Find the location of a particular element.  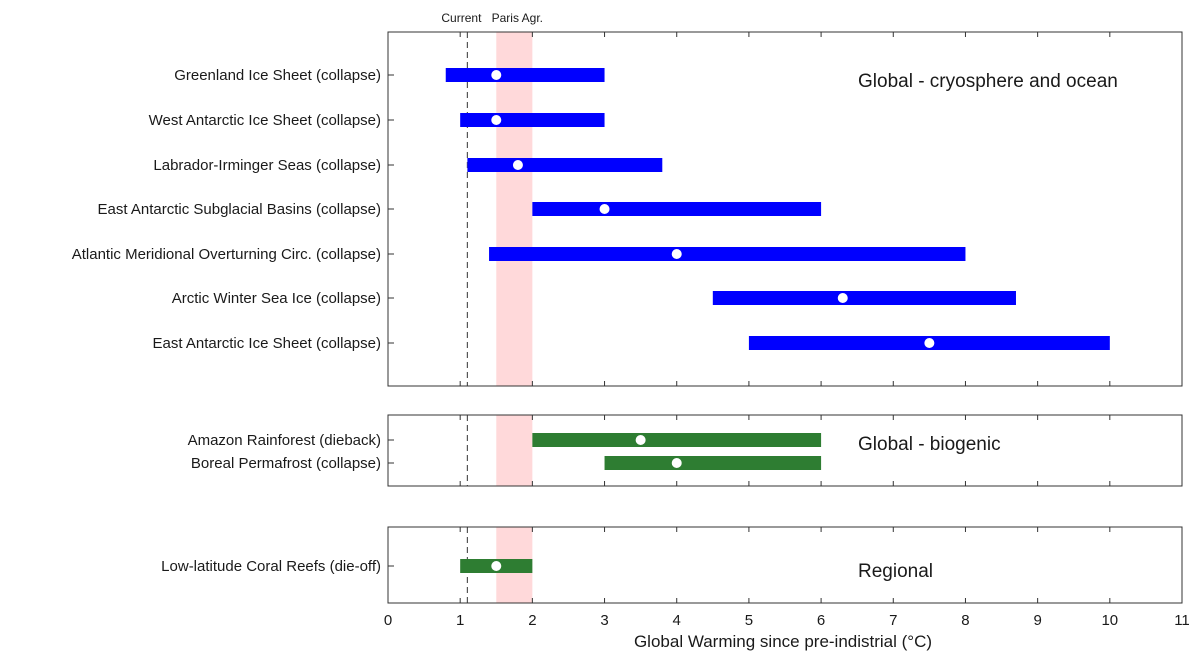

panel-title: Global - cryosphere and ocean is located at coordinates (988, 81).